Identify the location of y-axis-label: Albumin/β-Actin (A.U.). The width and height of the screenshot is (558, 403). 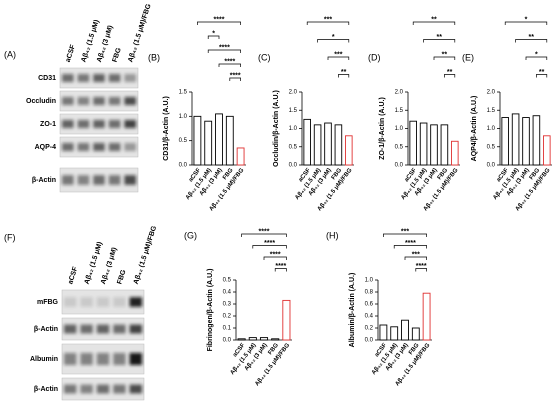
(352, 310).